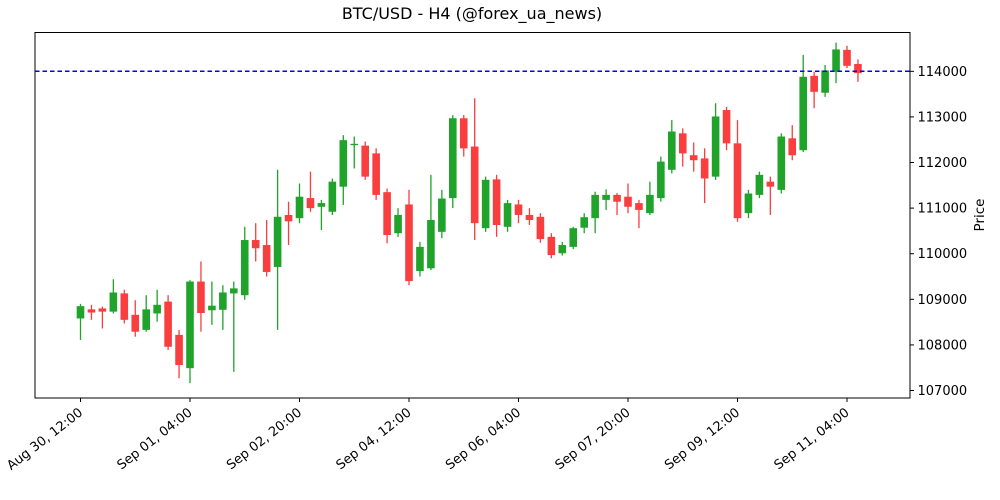 This screenshot has height=500, width=1000. Describe the element at coordinates (593, 439) in the screenshot. I see `x-tick-label: Sep 07, 20:00` at that location.